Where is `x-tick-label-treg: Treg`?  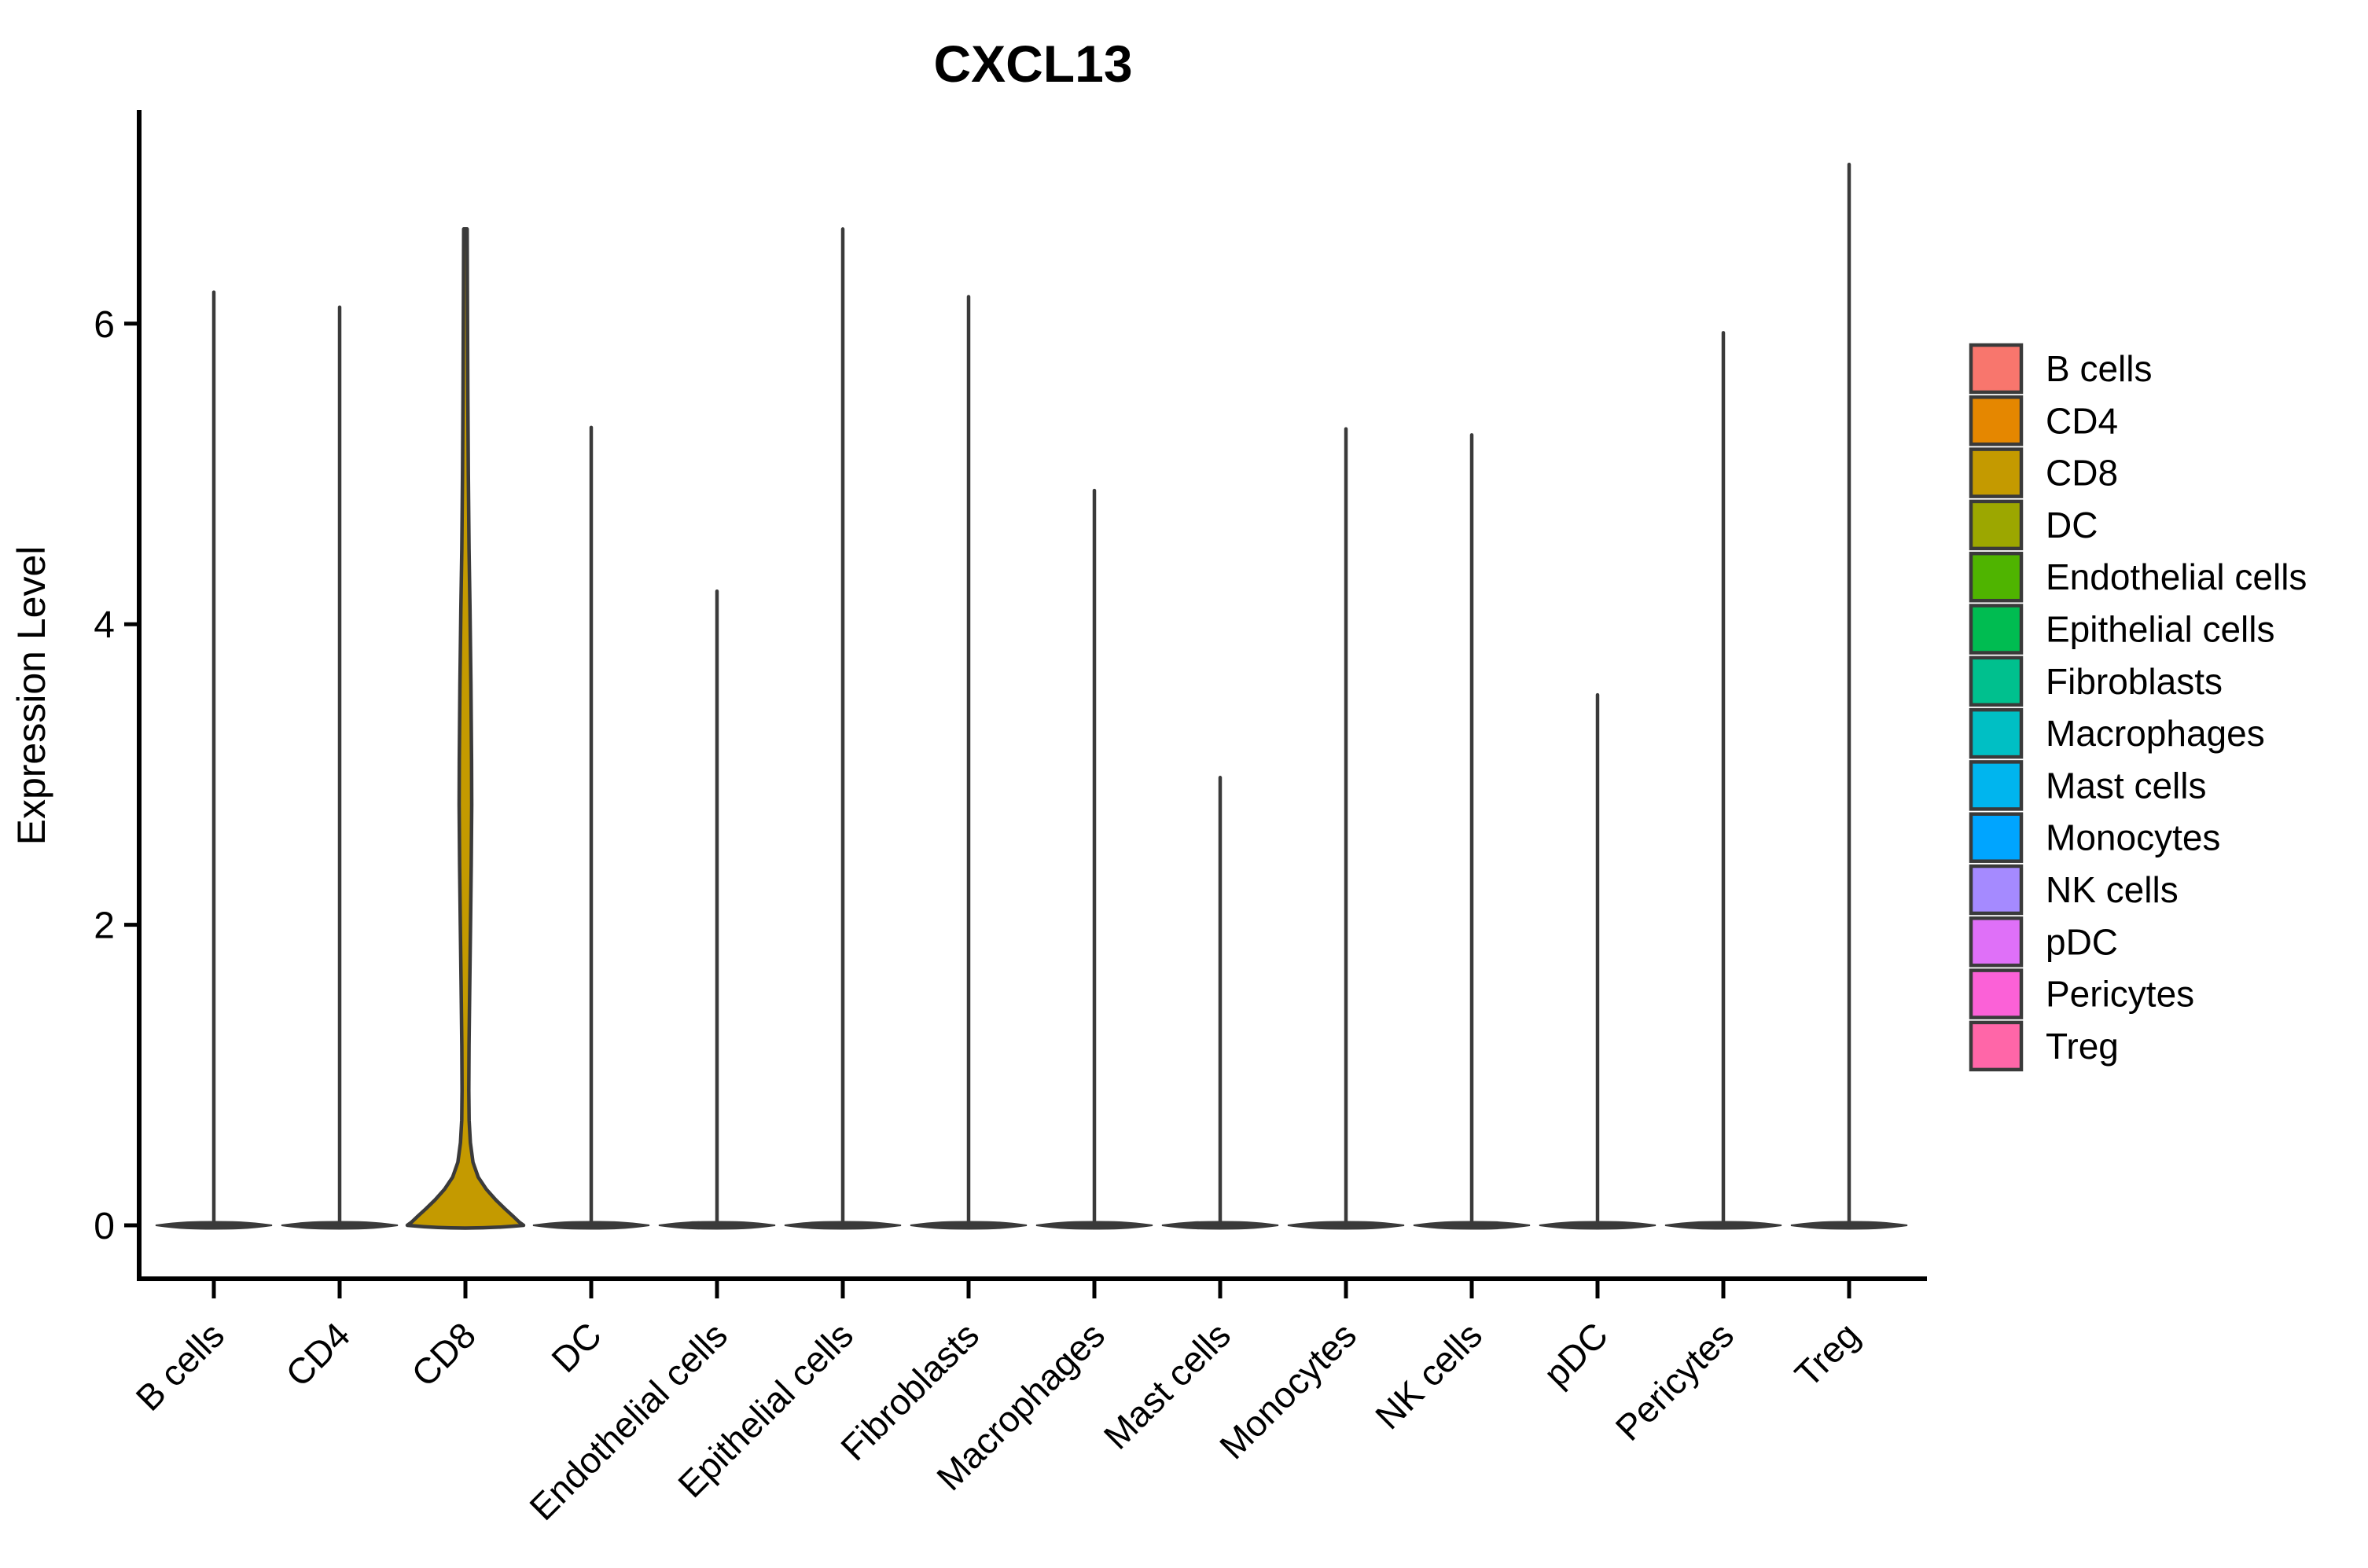
x-tick-label-treg: Treg is located at coordinates (1827, 1354).